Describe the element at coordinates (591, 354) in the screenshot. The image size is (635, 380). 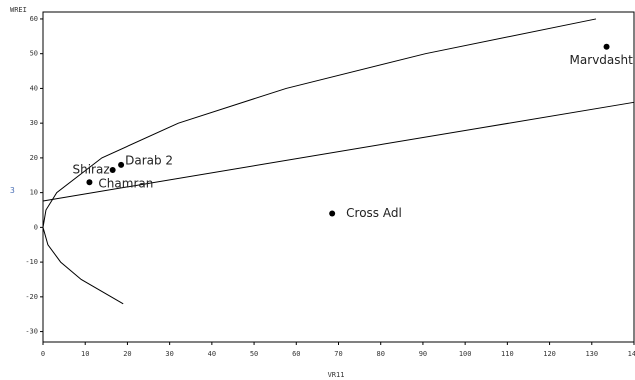
I see `x-tick-label: 130` at that location.